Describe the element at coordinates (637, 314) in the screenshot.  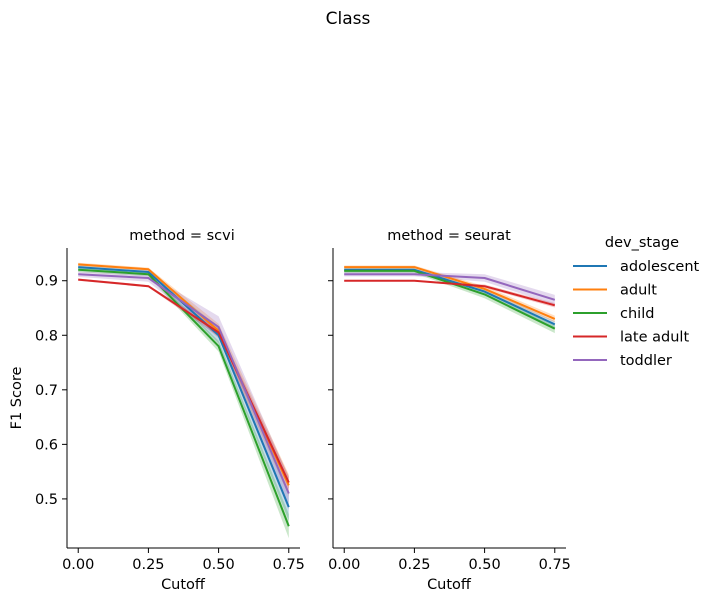
I see `legend-label-child: child` at that location.